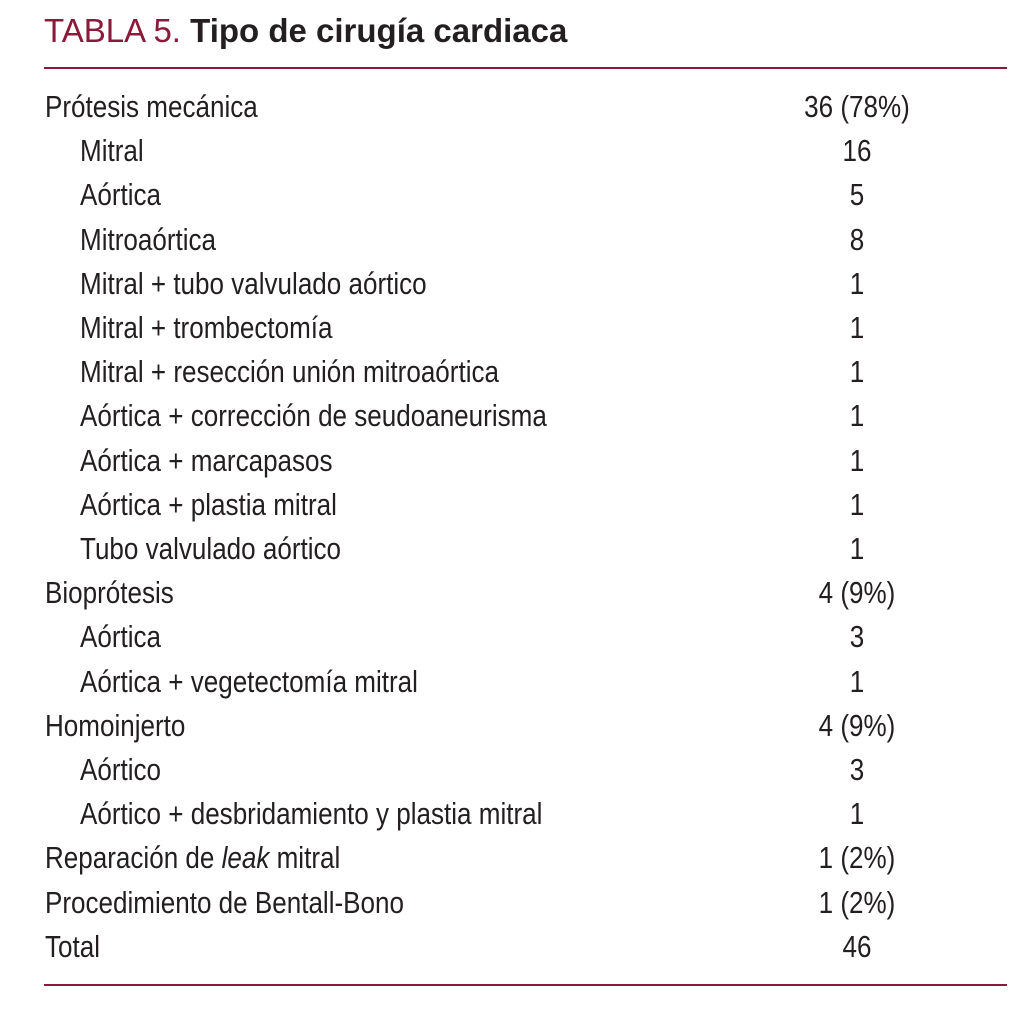  I want to click on row-label: Mitral + resección unión mitroaórtica, so click(289, 372).